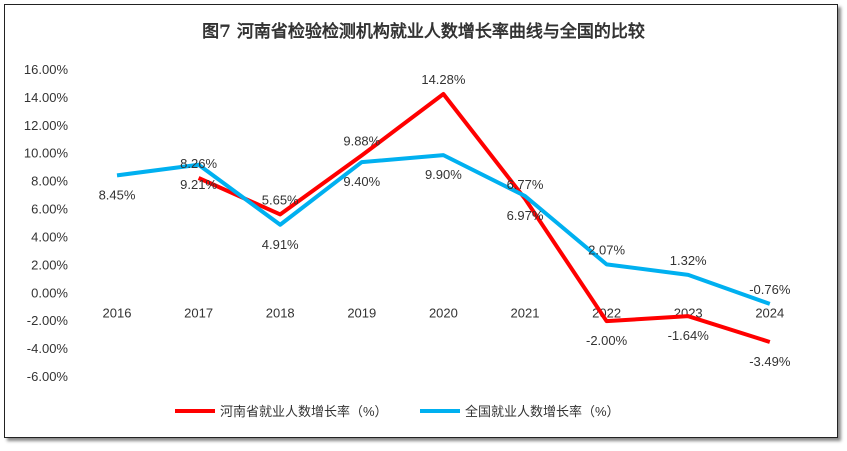 This screenshot has width=847, height=451. Describe the element at coordinates (770, 361) in the screenshot. I see `data-label: -3.49%` at that location.